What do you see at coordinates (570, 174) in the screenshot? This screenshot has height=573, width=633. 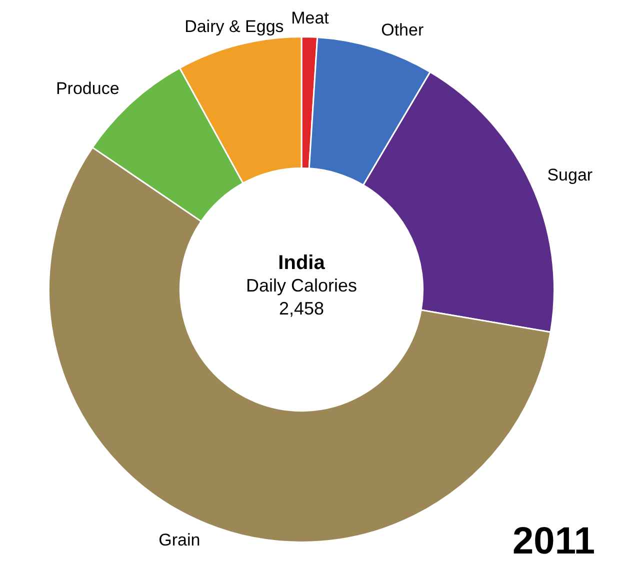 I see `slice-label: Sugar` at bounding box center [570, 174].